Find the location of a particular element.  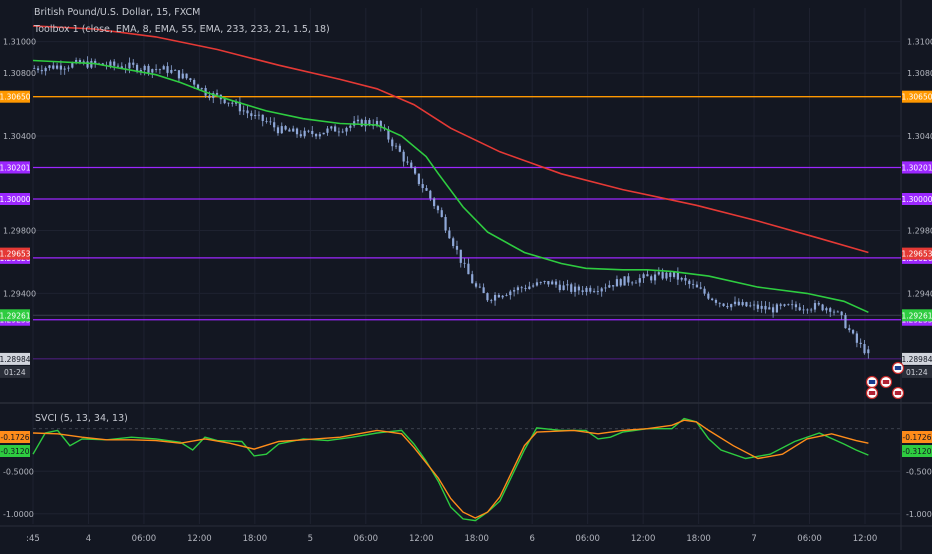

level-tag-left: 1.30201 is located at coordinates (15, 167).